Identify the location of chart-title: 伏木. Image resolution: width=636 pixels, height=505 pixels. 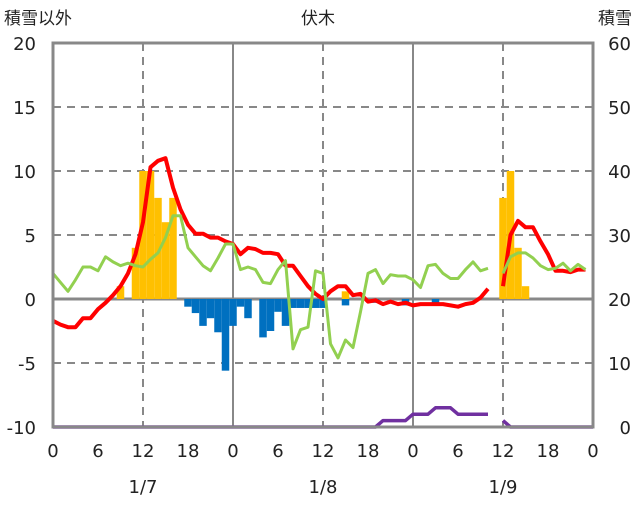
(318, 19).